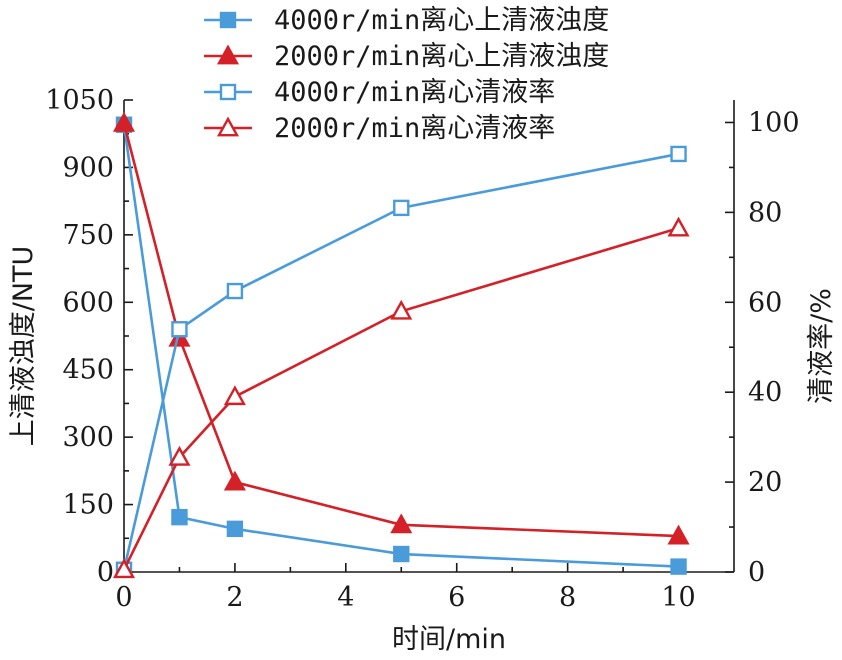 The image size is (842, 660). What do you see at coordinates (88, 167) in the screenshot?
I see `left-y-tick-label: 900` at bounding box center [88, 167].